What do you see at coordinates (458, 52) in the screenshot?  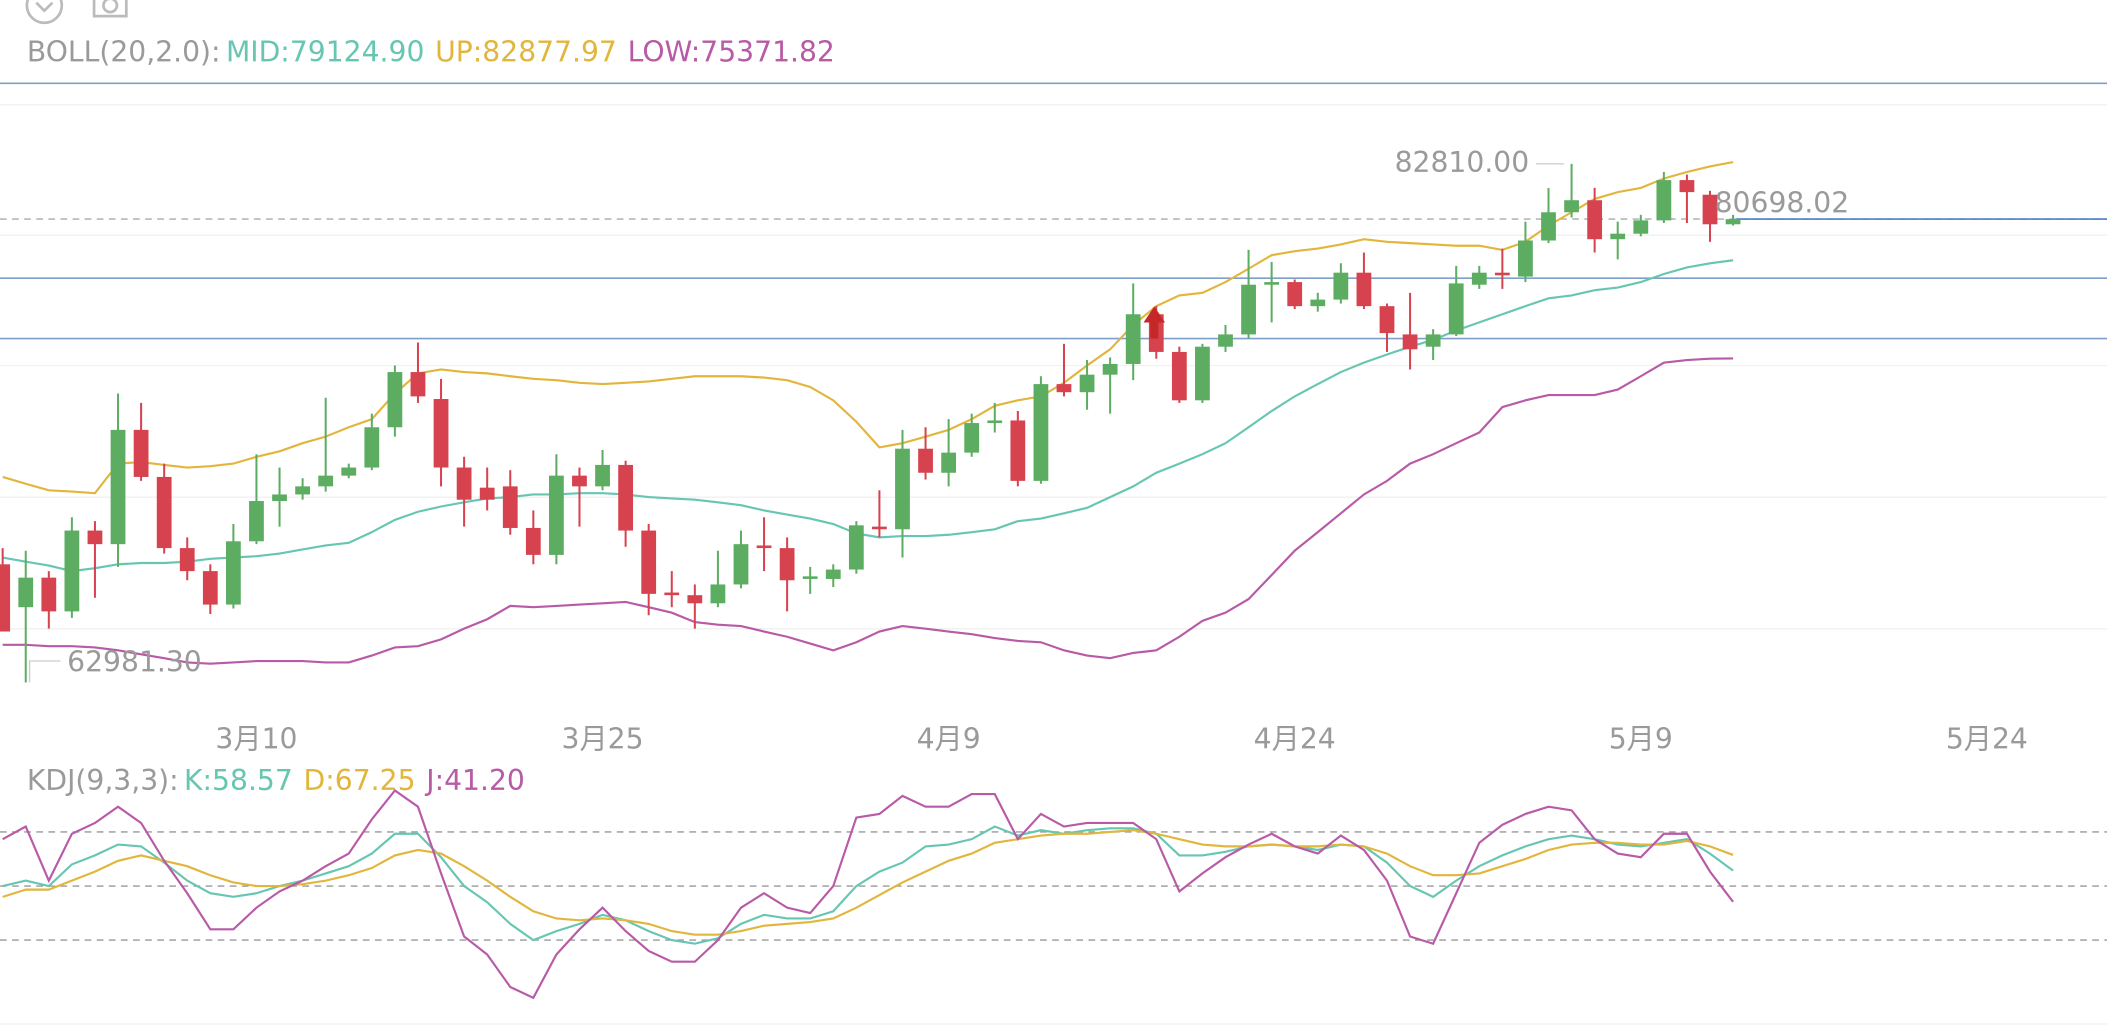 I see `legend-name: UP:` at bounding box center [458, 52].